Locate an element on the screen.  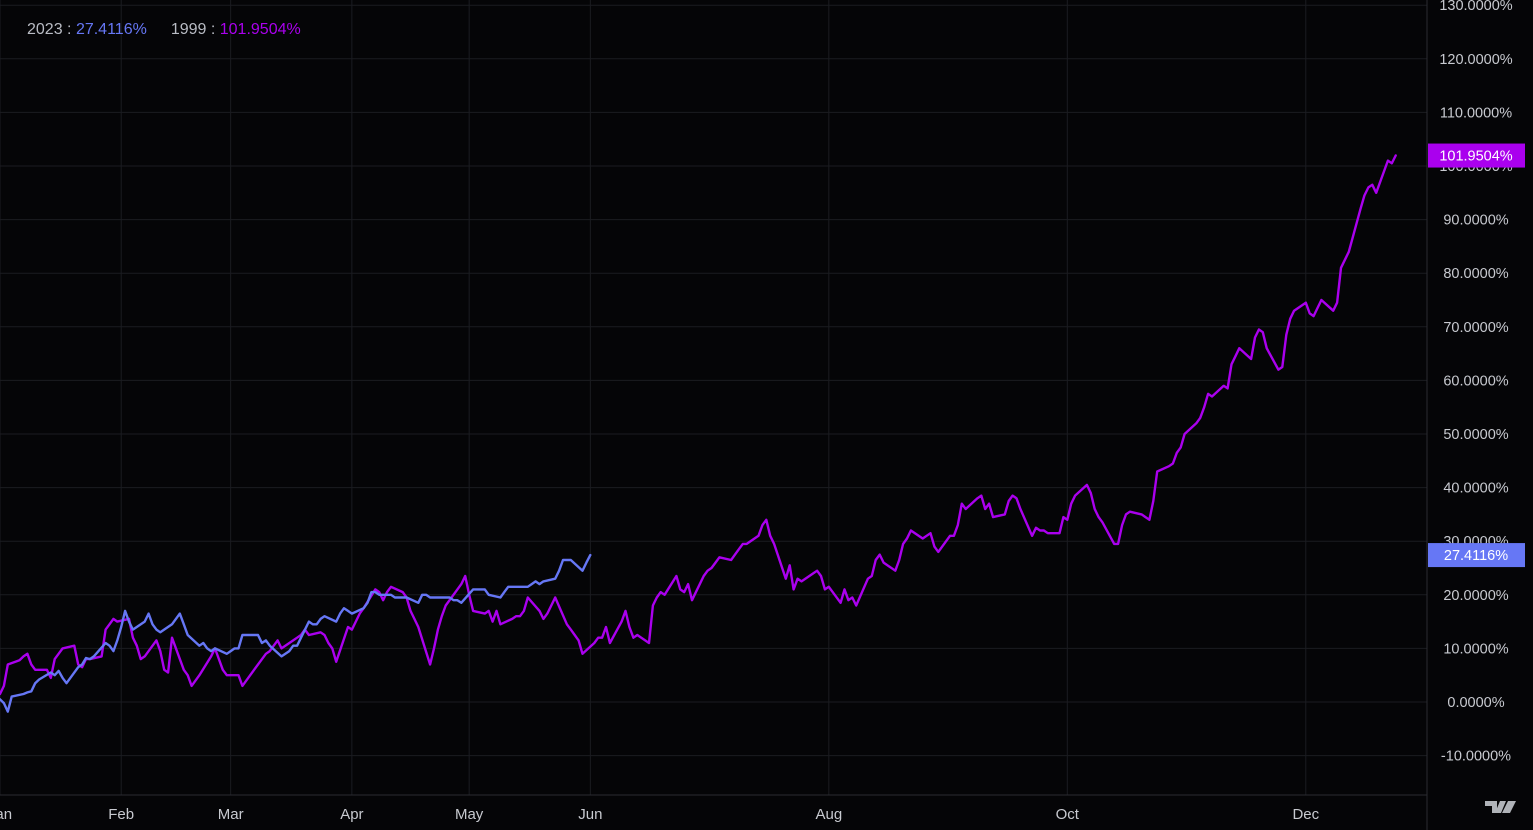
y-tick-label: 10.0000% is located at coordinates (1475, 649).